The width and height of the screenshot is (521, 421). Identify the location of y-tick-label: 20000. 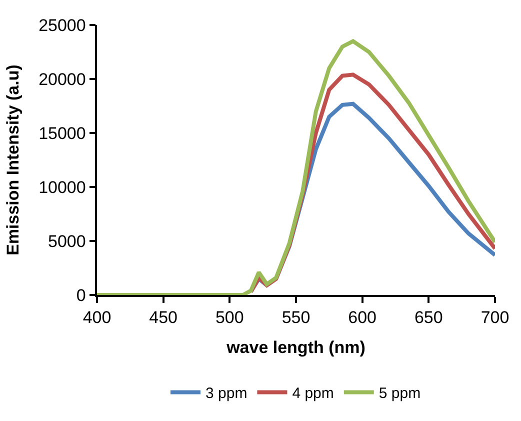
(62, 79).